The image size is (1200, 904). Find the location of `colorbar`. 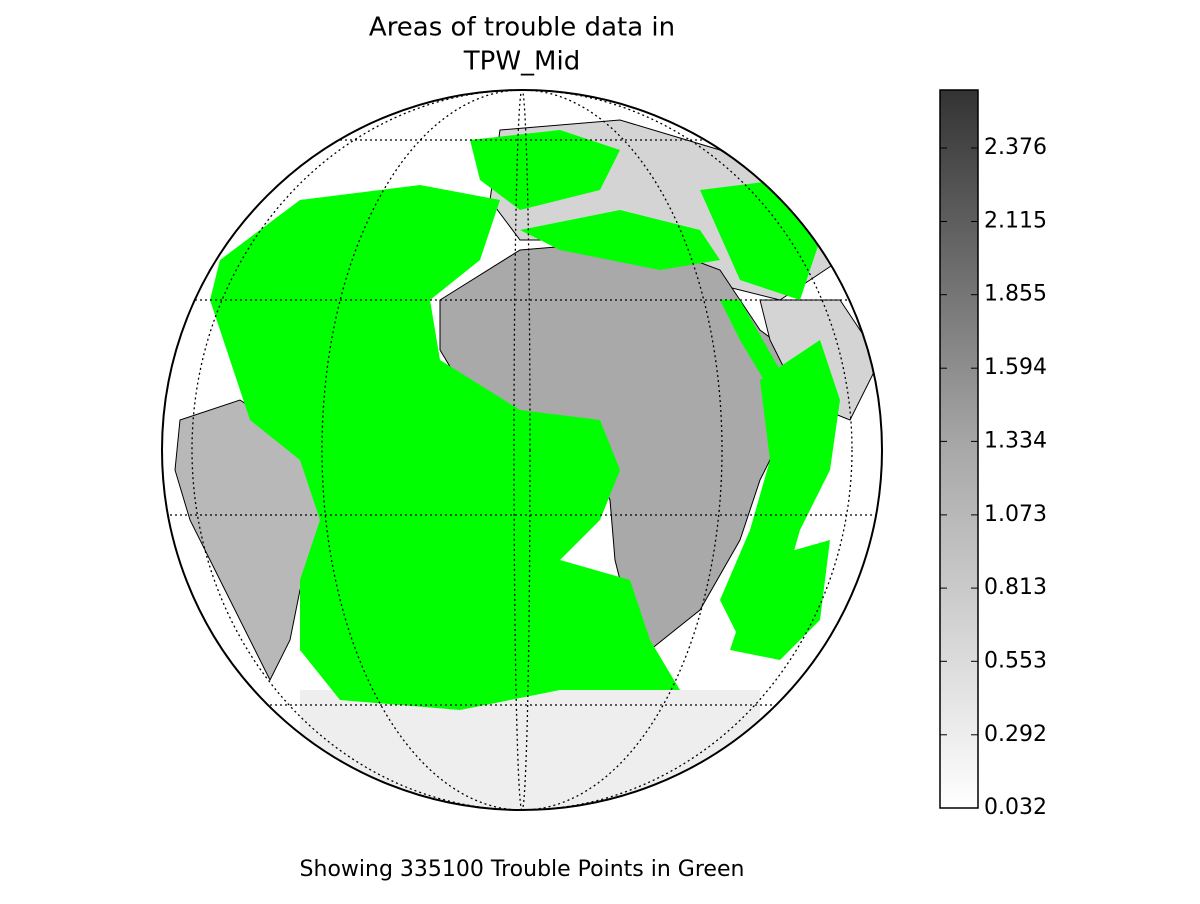

colorbar is located at coordinates (959, 449).